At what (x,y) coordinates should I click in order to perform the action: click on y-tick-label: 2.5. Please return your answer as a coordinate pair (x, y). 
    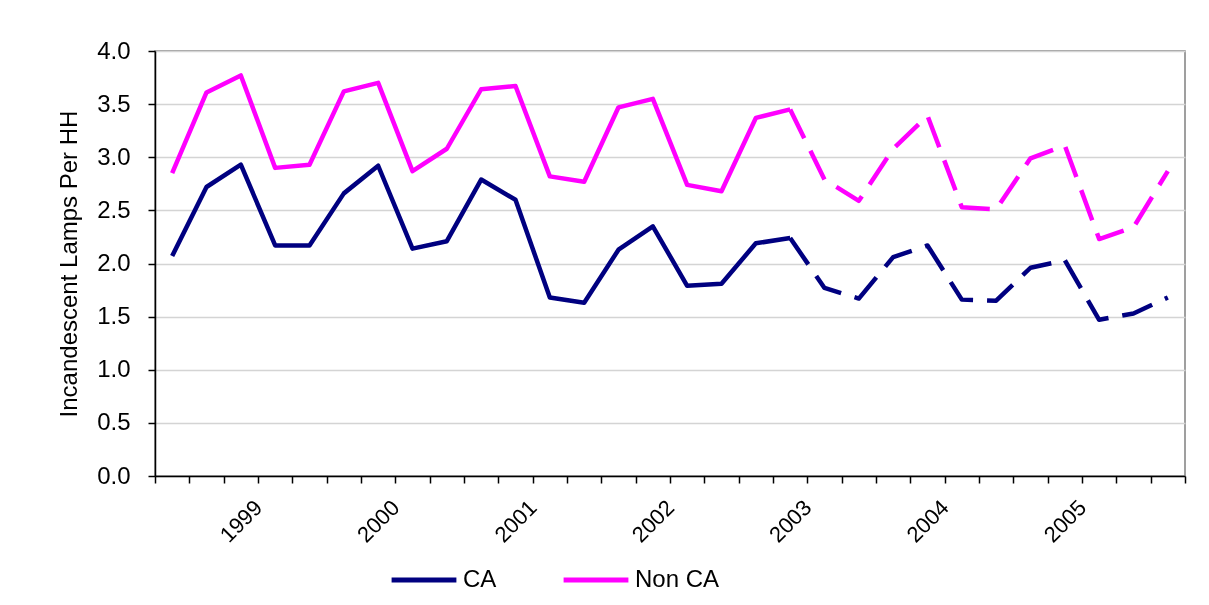
    Looking at the image, I should click on (114, 209).